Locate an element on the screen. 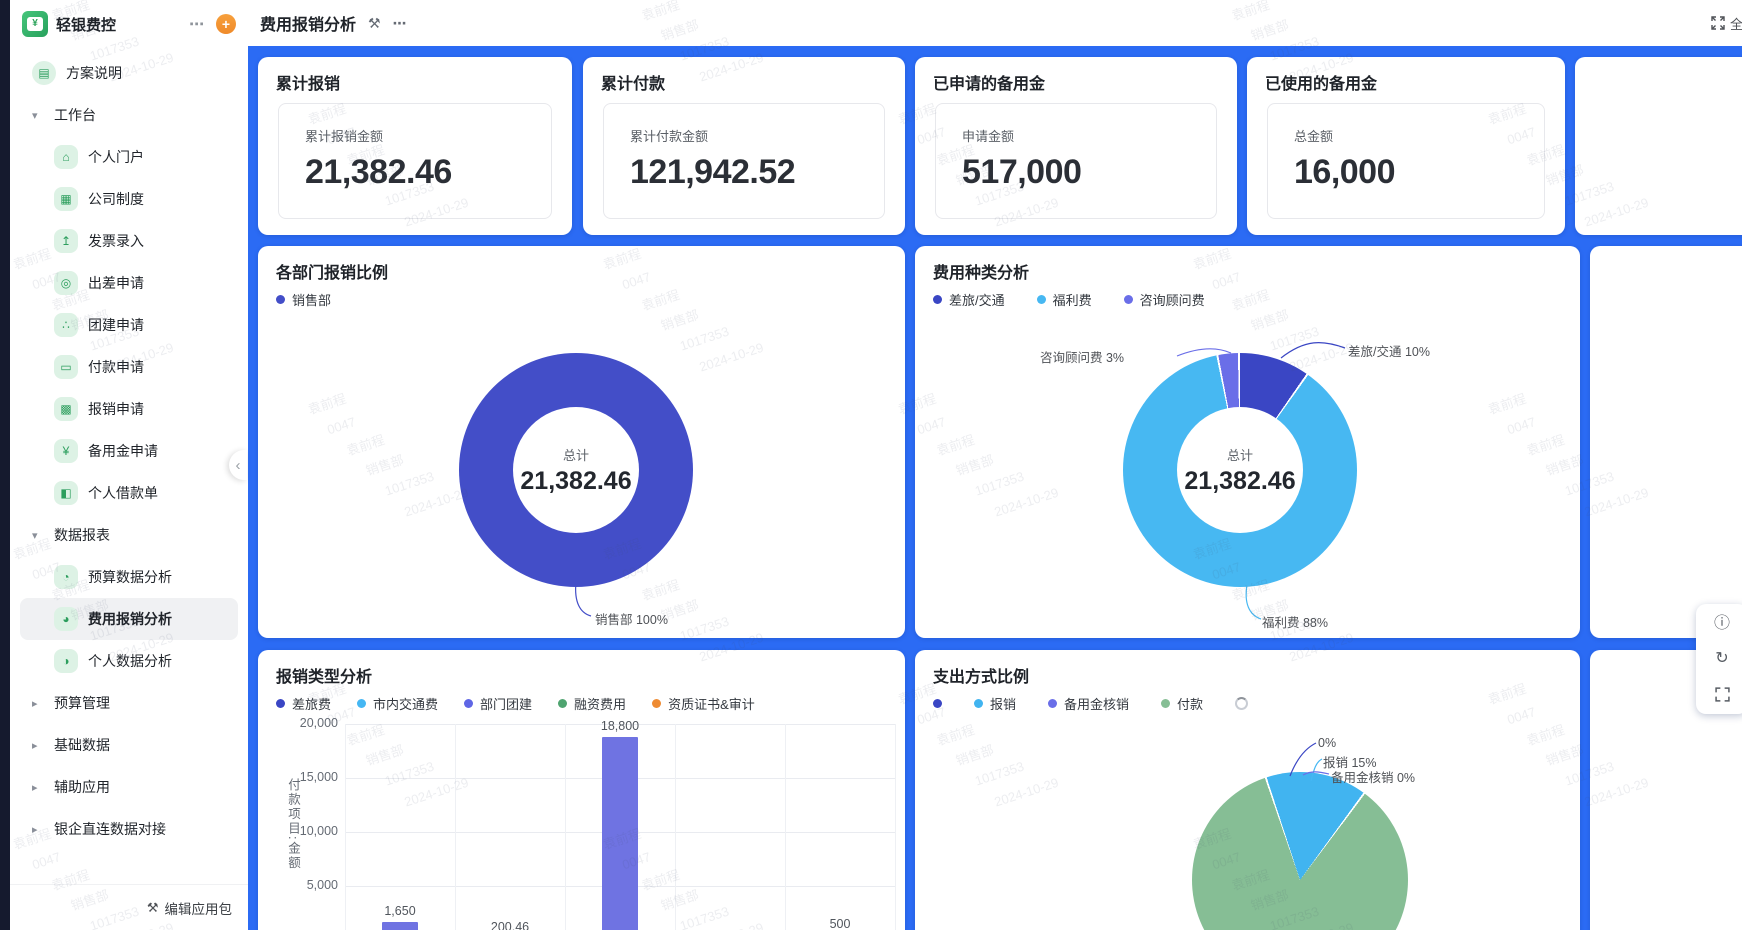 This screenshot has height=930, width=1742. sidebar-collapse-handle: ‹ is located at coordinates (238, 465).